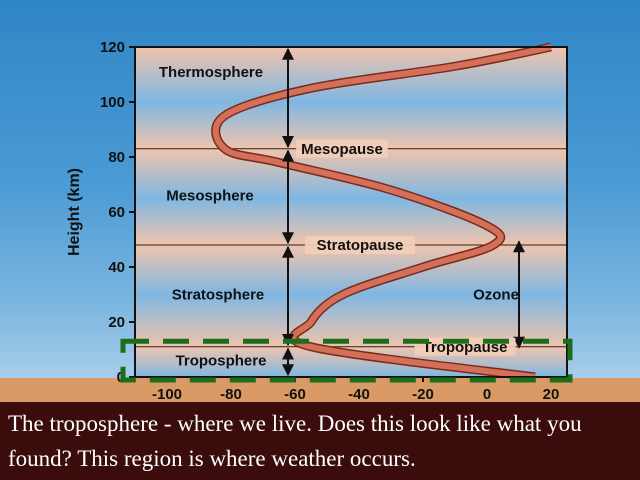  Describe the element at coordinates (231, 394) in the screenshot. I see `x-tick-label: -80` at that location.